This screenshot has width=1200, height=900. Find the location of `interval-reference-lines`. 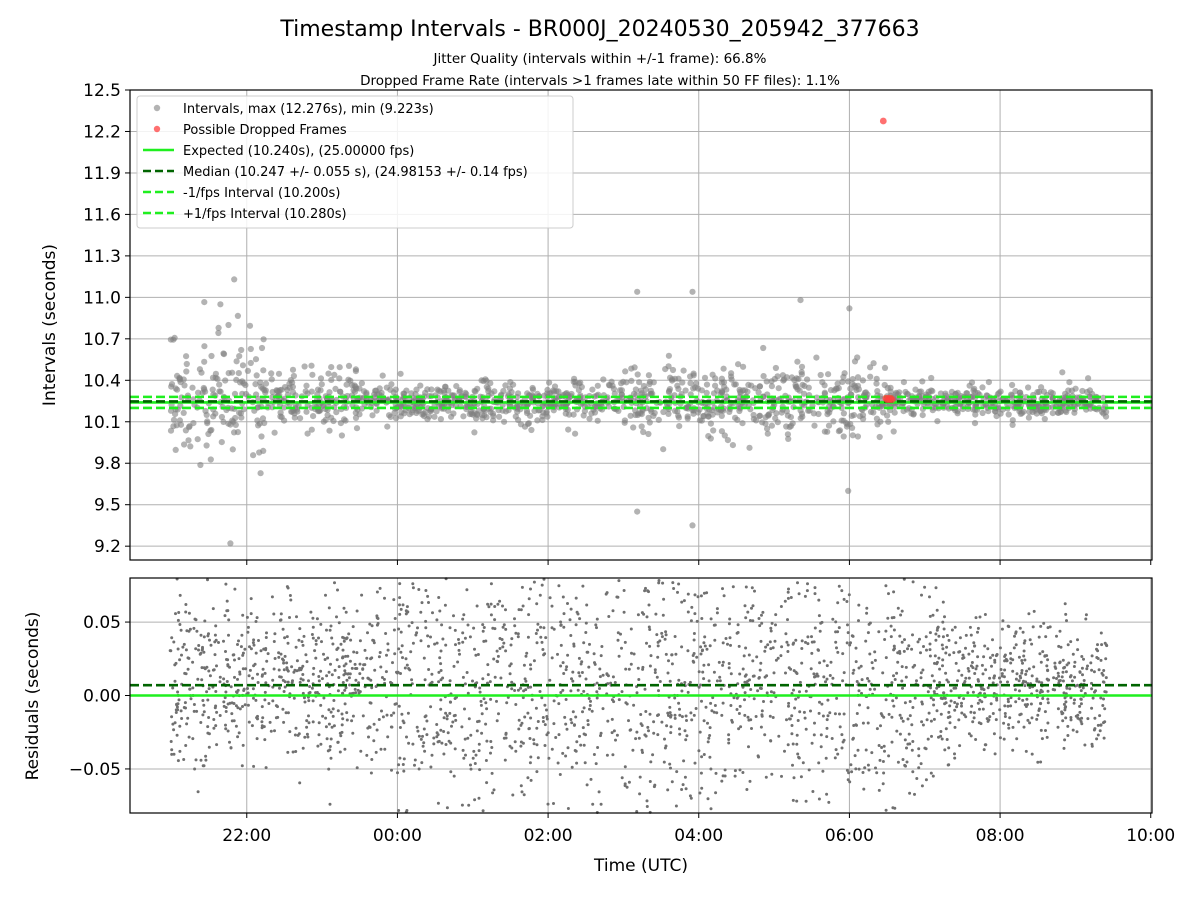

interval-reference-lines is located at coordinates (641, 402).